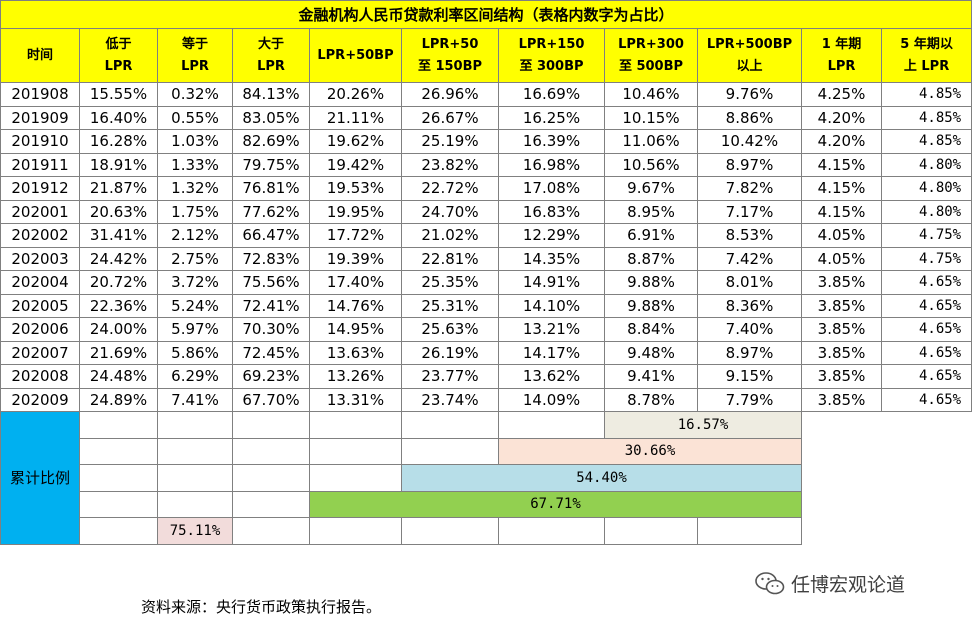 This screenshot has height=625, width=972. I want to click on value-cell: 21.11%, so click(355, 117).